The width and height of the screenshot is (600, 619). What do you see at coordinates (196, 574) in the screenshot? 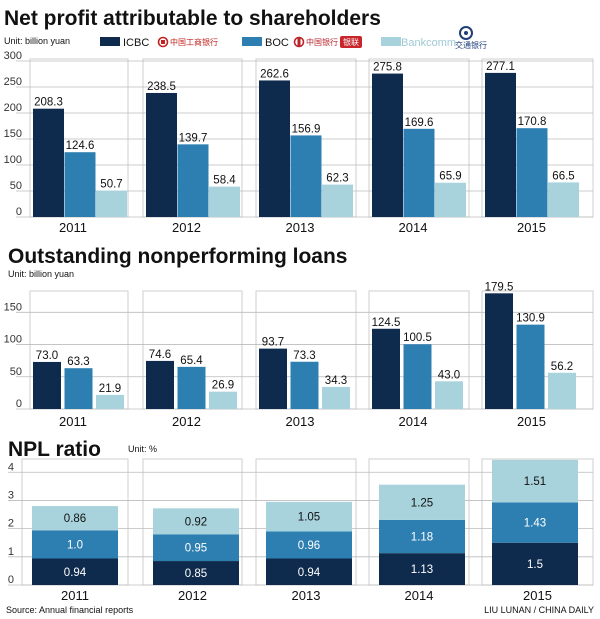
I see `chart3-label-icbc-2012: 0.85` at bounding box center [196, 574].